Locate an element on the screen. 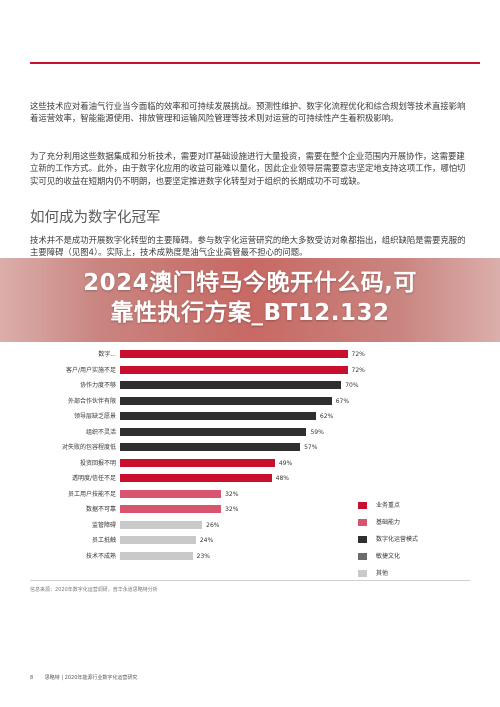 The height and width of the screenshot is (707, 500). bar-category-label: 对失败的包容程度低 is located at coordinates (88, 447).